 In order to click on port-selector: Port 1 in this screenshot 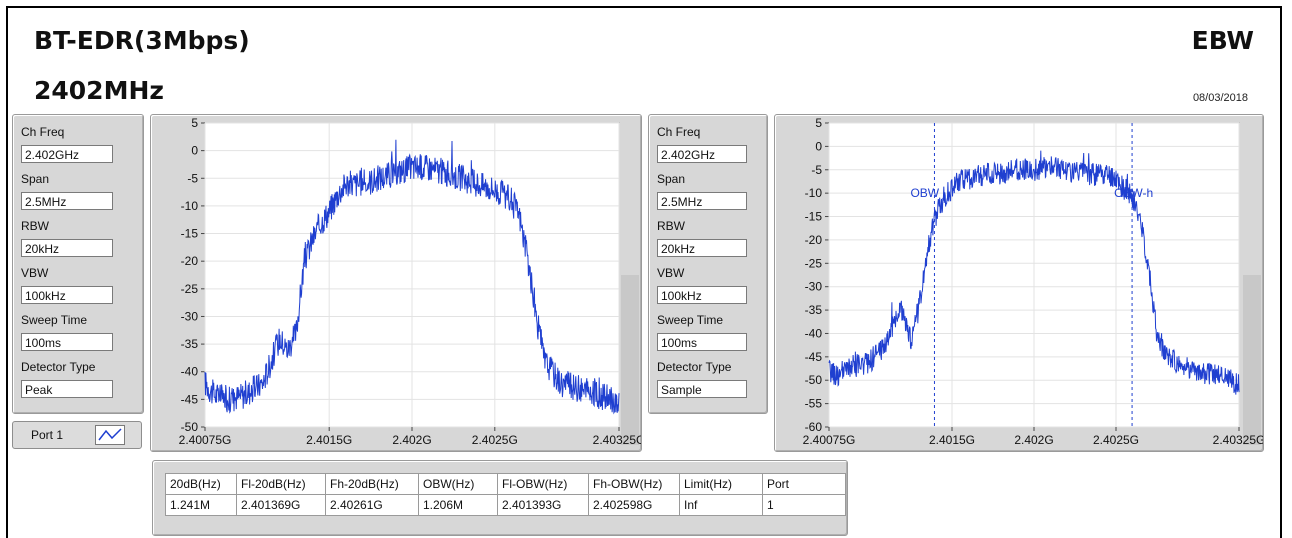, I will do `click(77, 435)`.